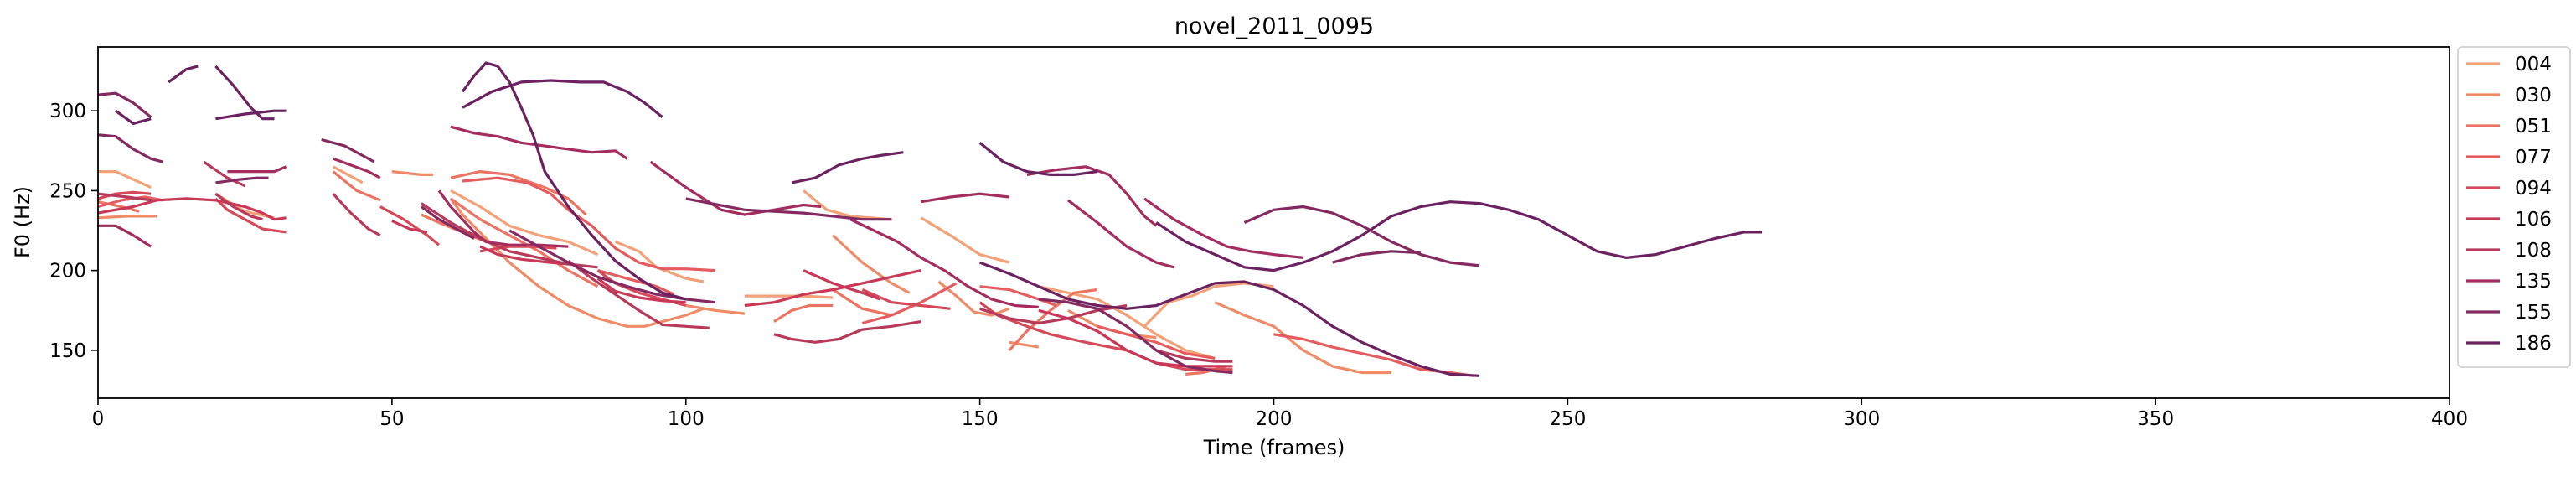  Describe the element at coordinates (686, 419) in the screenshot. I see `x-tick-label-100: 100` at that location.